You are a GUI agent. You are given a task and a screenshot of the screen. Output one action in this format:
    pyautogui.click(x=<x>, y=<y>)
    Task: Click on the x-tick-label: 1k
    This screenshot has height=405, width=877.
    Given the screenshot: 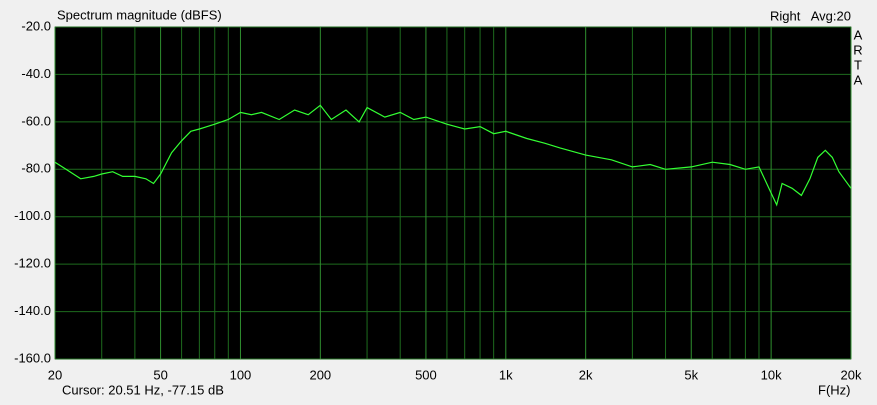 What is the action you would take?
    pyautogui.click(x=506, y=374)
    